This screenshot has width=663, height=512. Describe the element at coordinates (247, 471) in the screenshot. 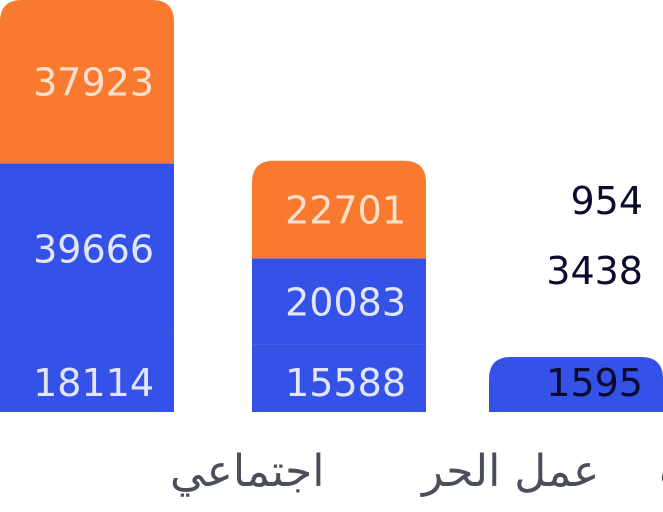

I see `category-label-0: اجتماعي` at that location.